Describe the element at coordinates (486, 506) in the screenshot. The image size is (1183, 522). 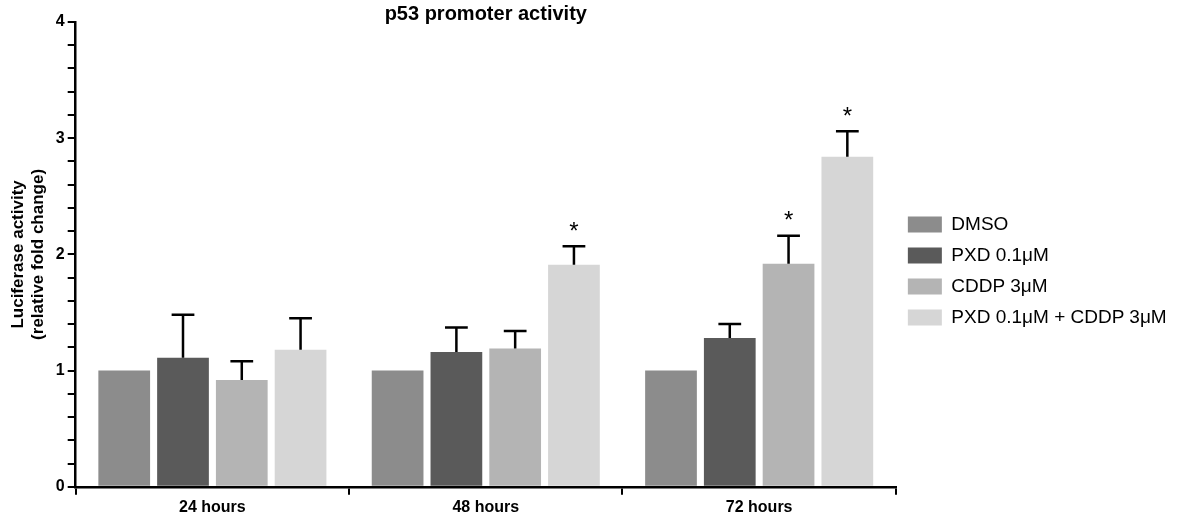
I see `x-tick-label: 48 hours` at that location.